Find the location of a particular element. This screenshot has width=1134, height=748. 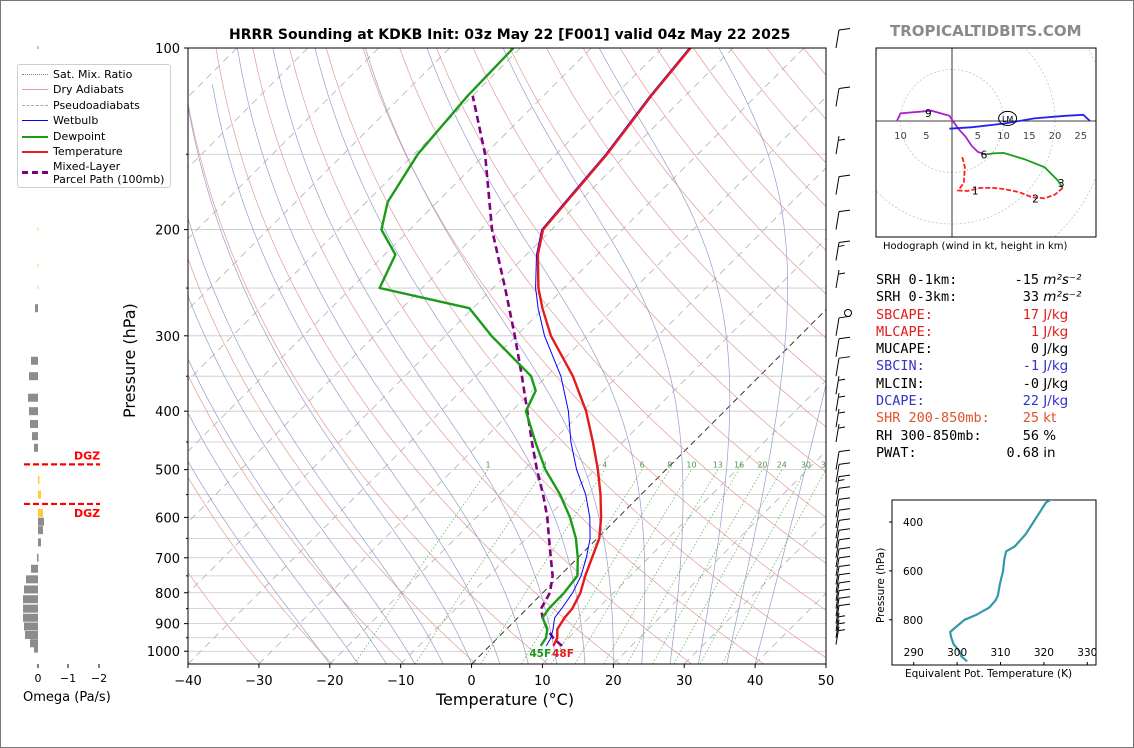

stat-value-wrap: 1 is located at coordinates (957, 332).